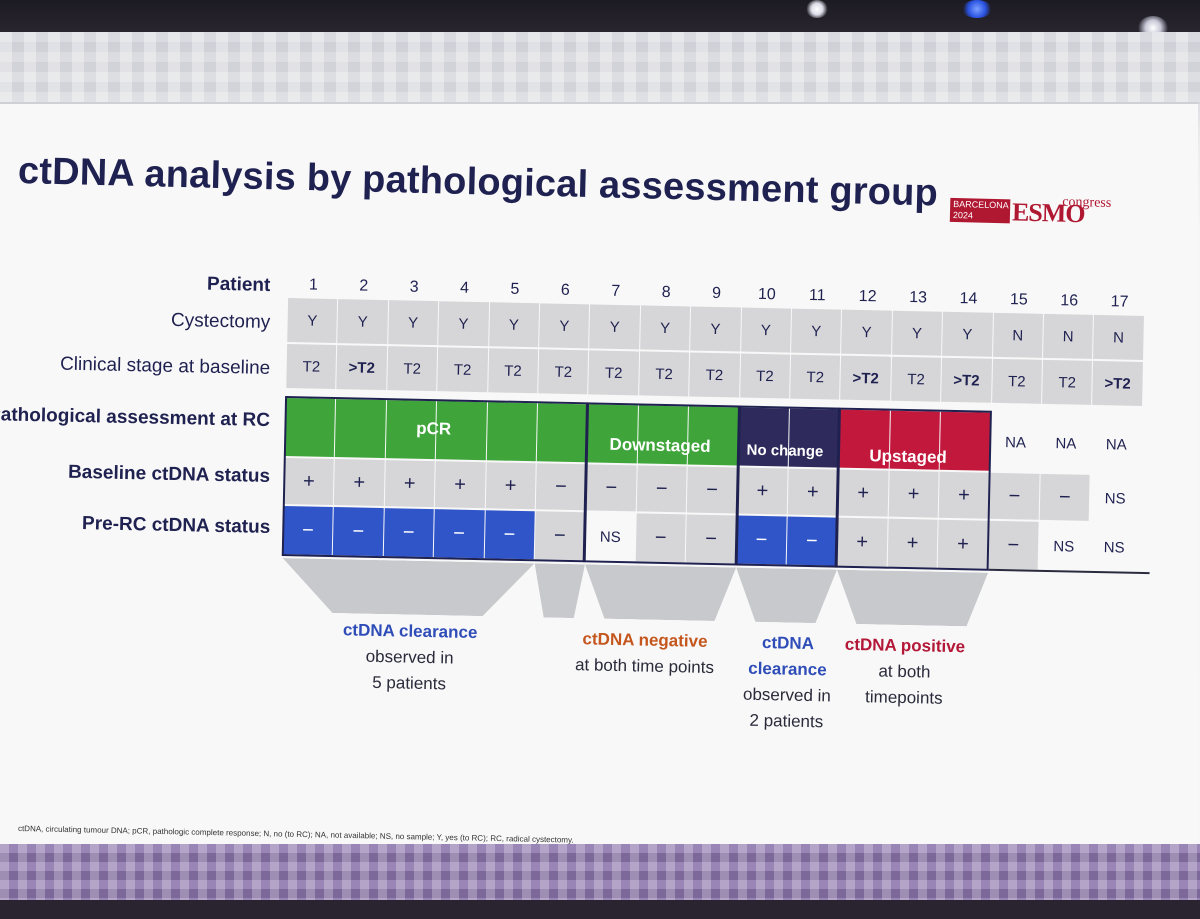  What do you see at coordinates (1069, 301) in the screenshot?
I see `patient-number: 16` at bounding box center [1069, 301].